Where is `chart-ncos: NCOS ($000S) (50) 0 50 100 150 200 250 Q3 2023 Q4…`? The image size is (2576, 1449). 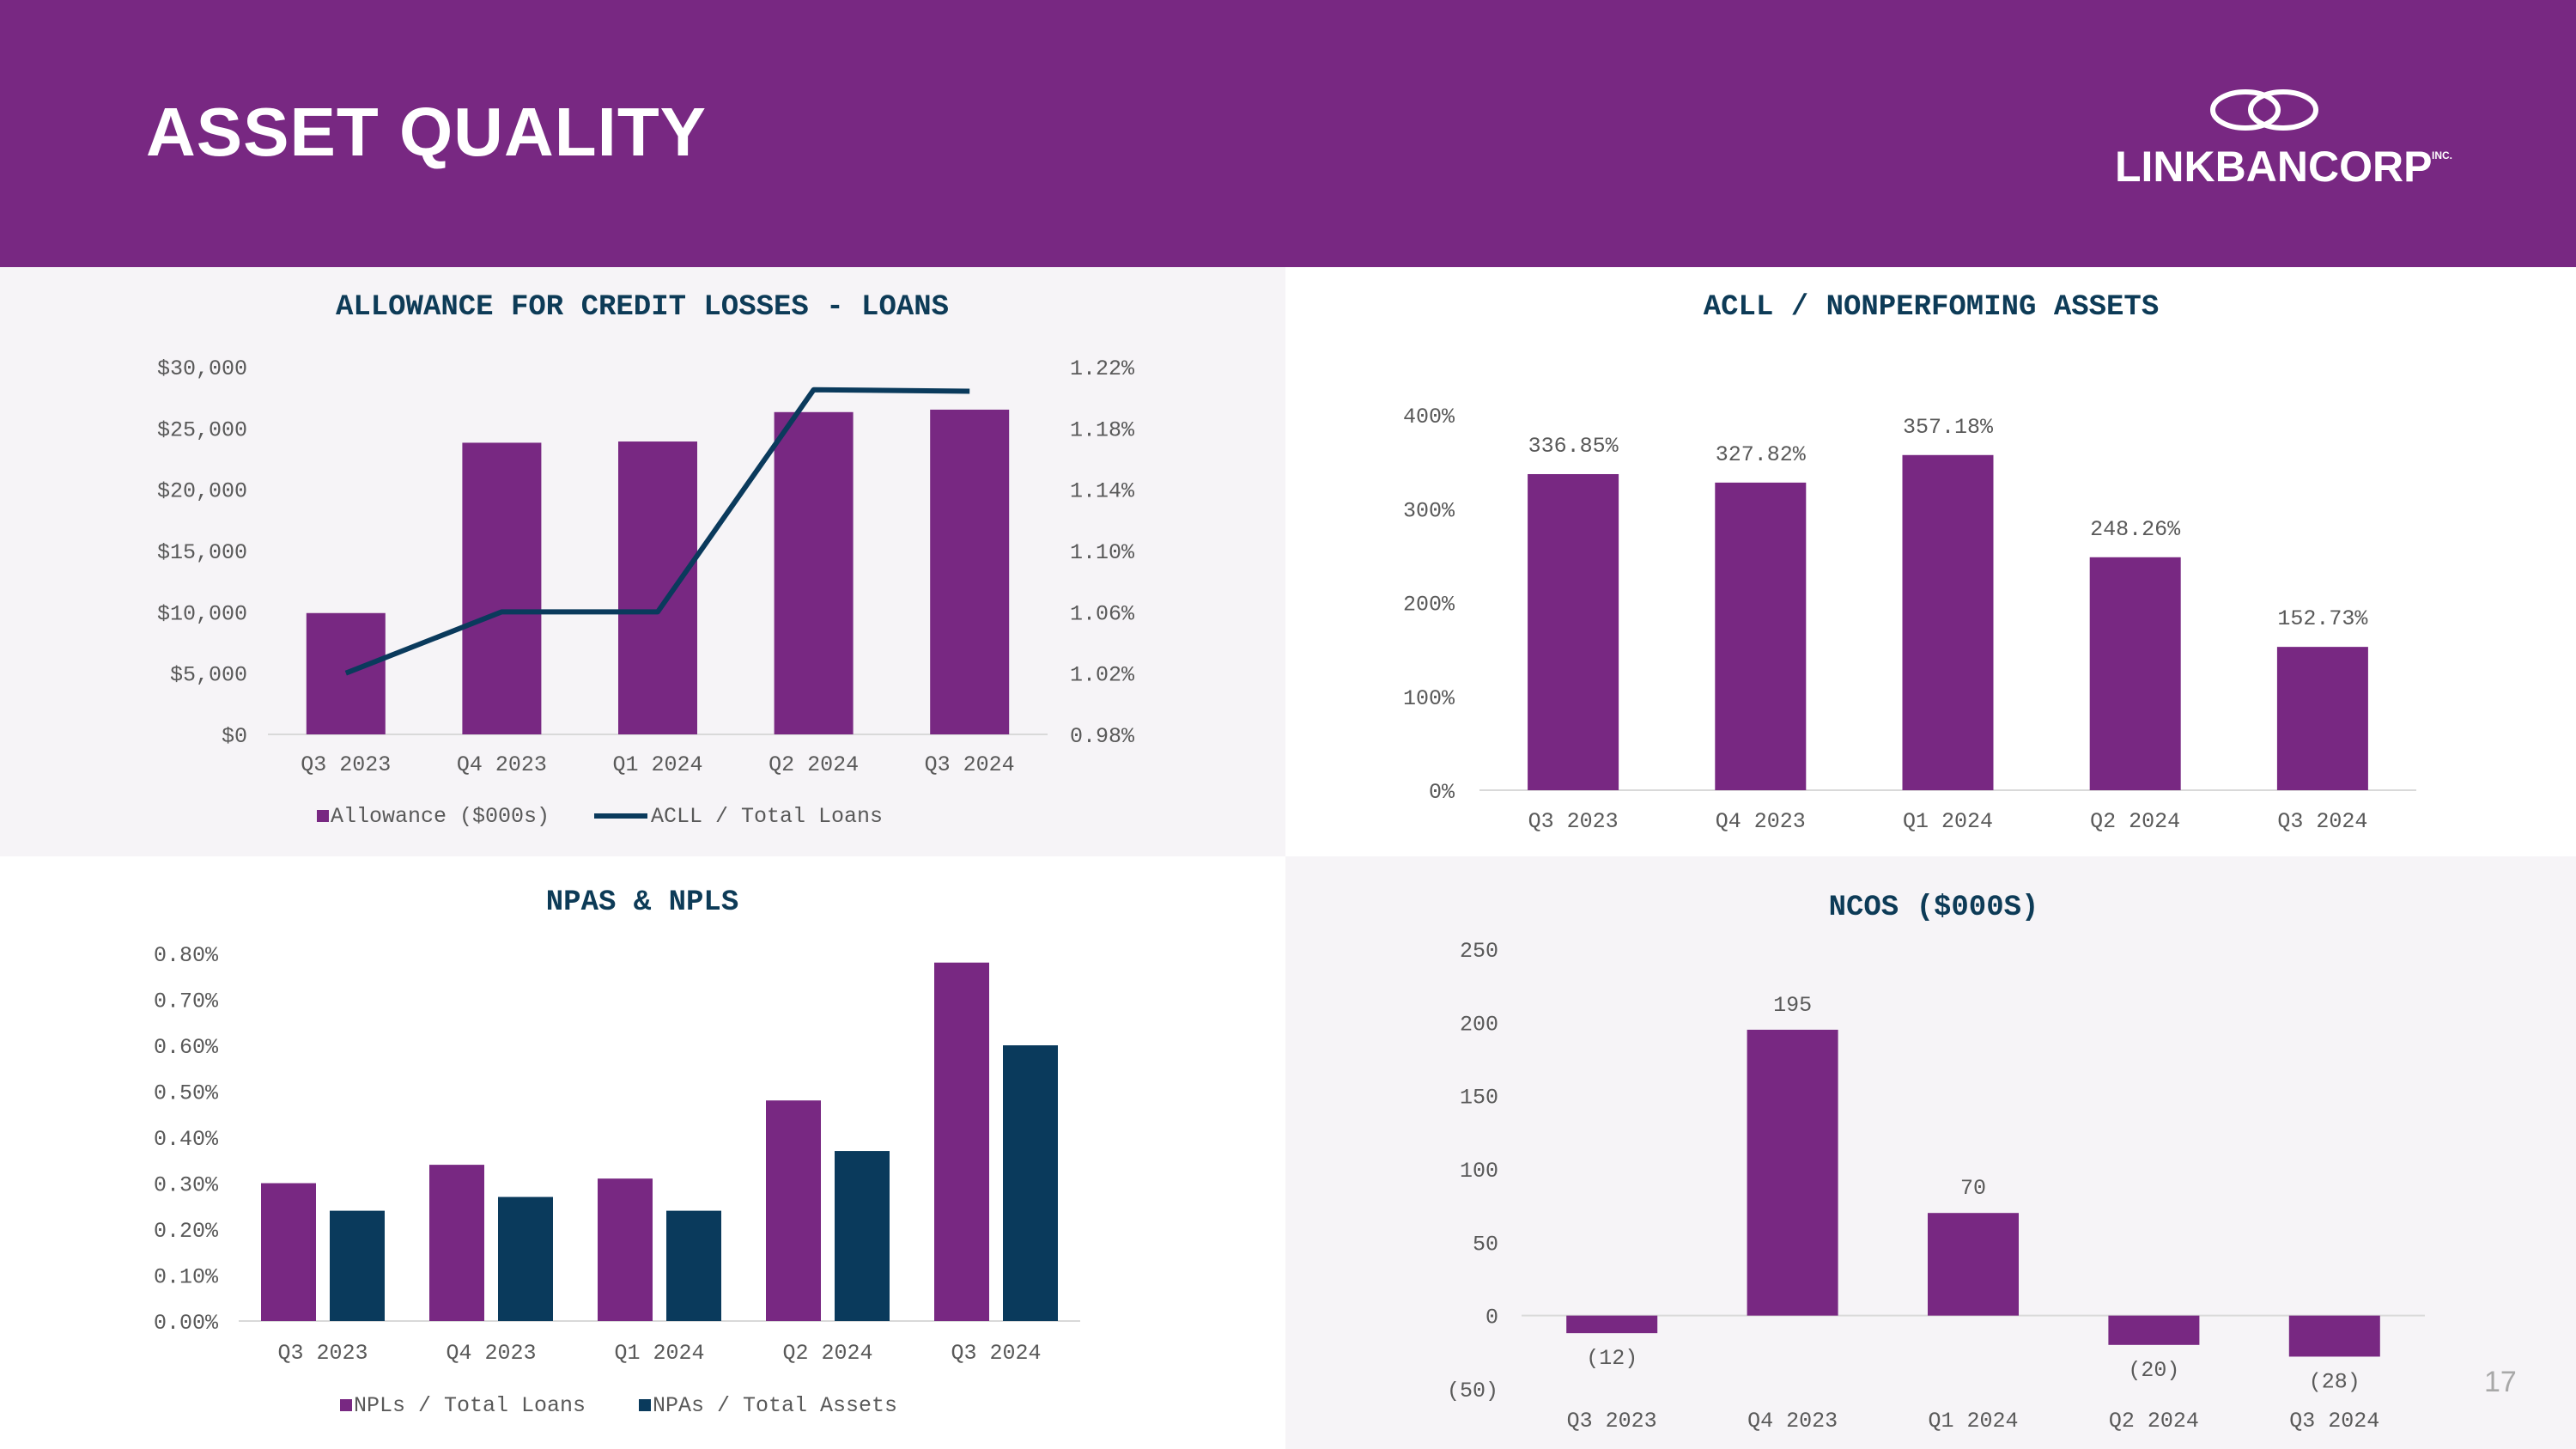 chart-ncos: NCOS ($000S) (50) 0 50 100 150 200 250 Q3 2023 Q4… is located at coordinates (1936, 1163).